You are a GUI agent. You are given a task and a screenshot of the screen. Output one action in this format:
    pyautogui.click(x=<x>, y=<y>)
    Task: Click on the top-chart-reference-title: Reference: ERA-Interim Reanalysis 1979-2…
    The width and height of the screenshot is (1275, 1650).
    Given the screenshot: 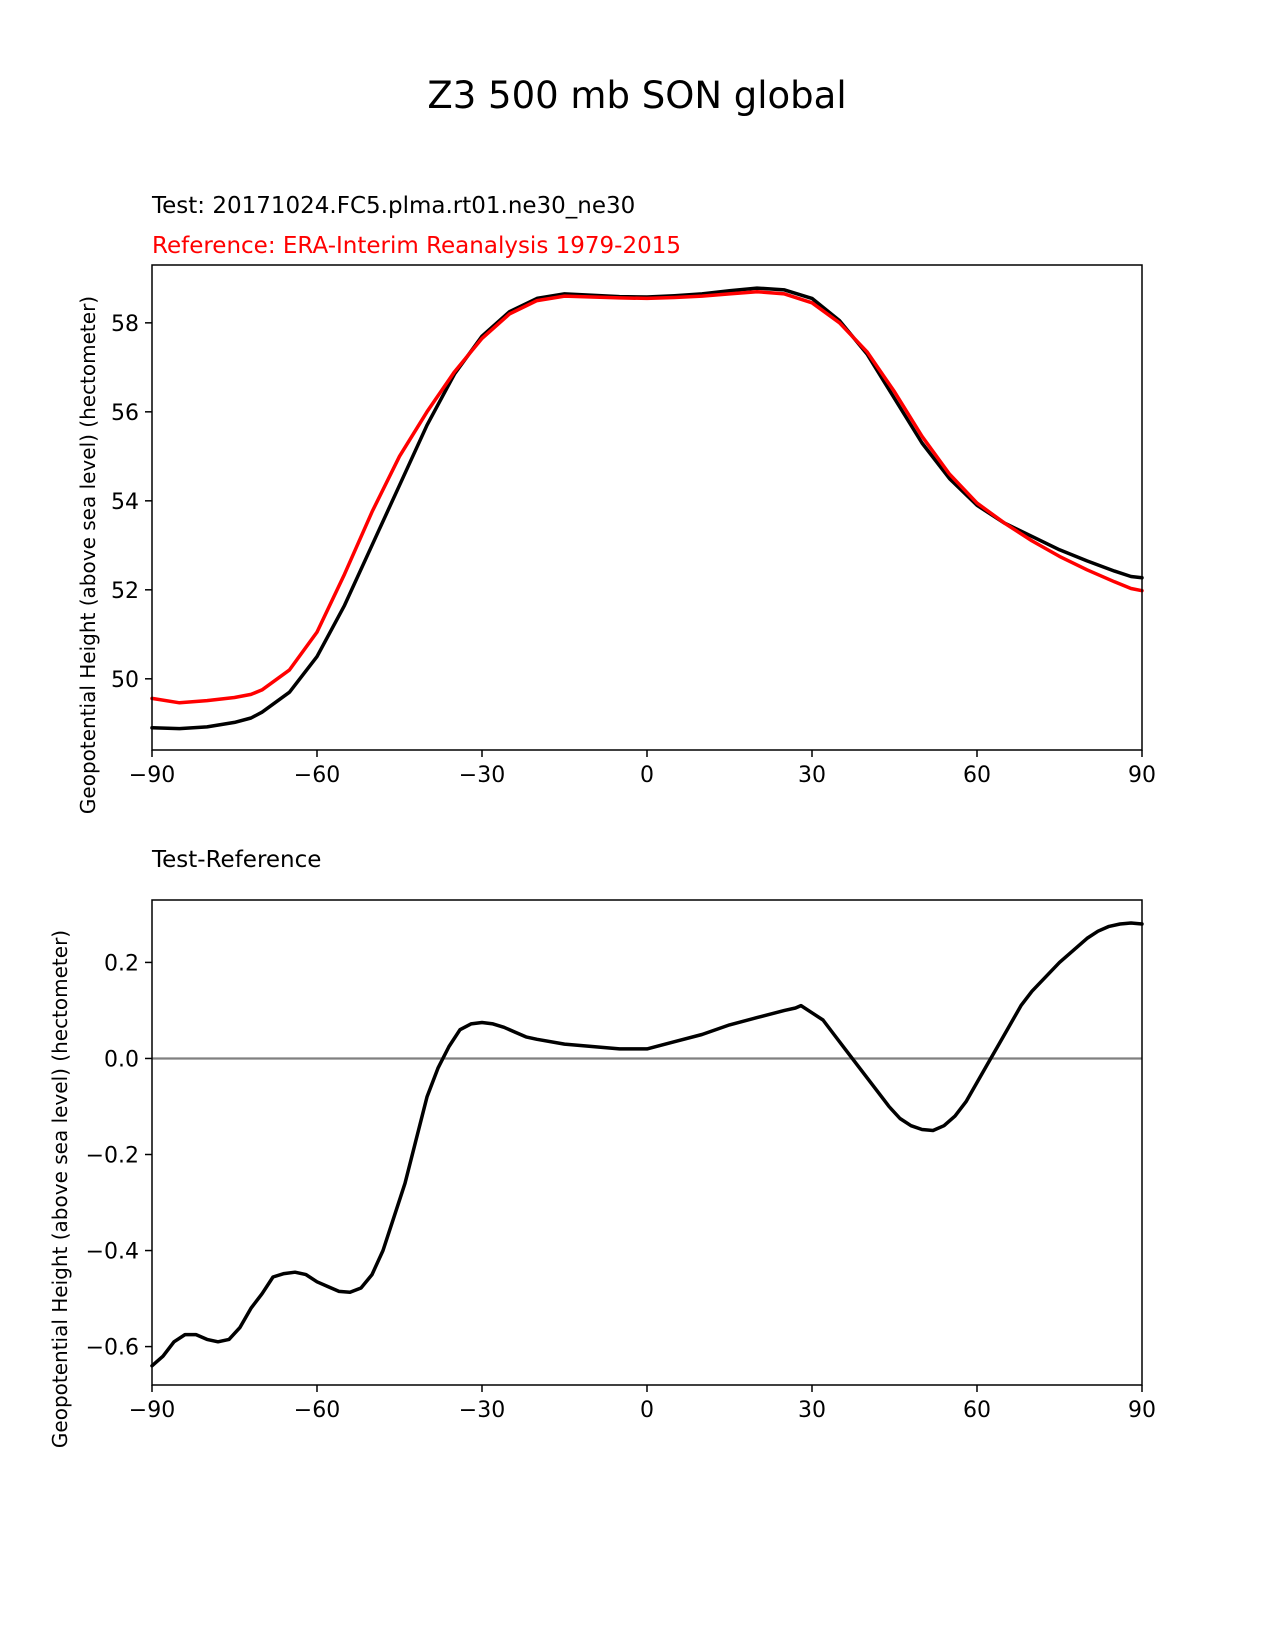 What is the action you would take?
    pyautogui.click(x=416, y=246)
    